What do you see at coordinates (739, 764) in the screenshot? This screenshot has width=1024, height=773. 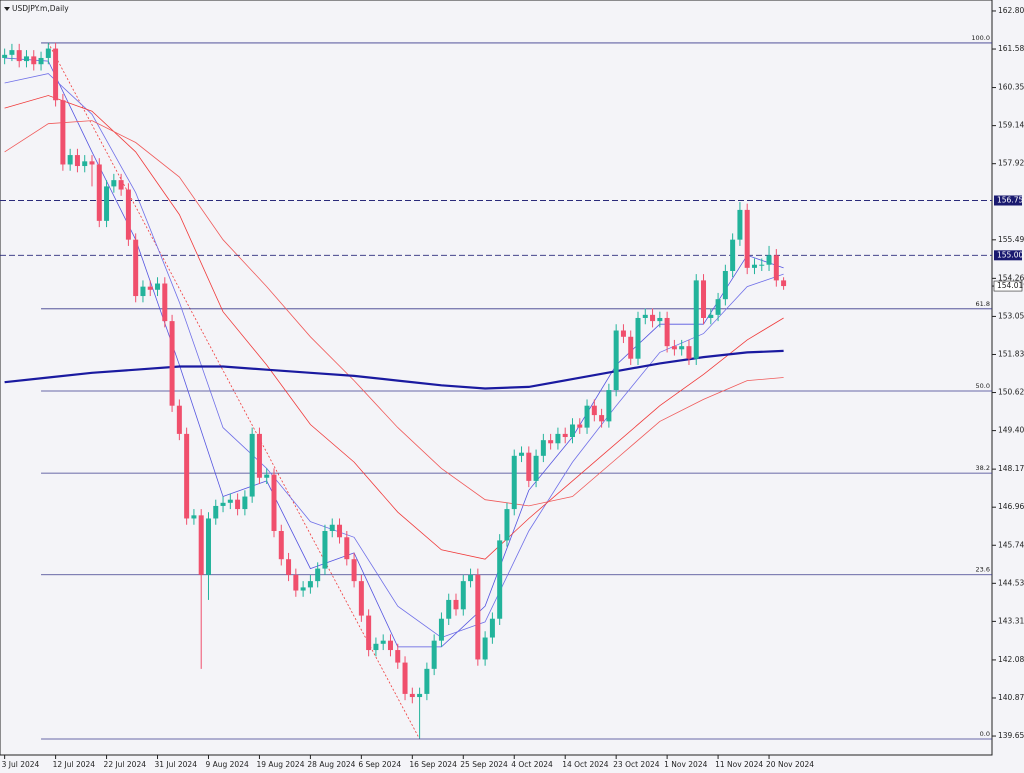 I see `x-tick-label: 11 Nov 2024` at bounding box center [739, 764].